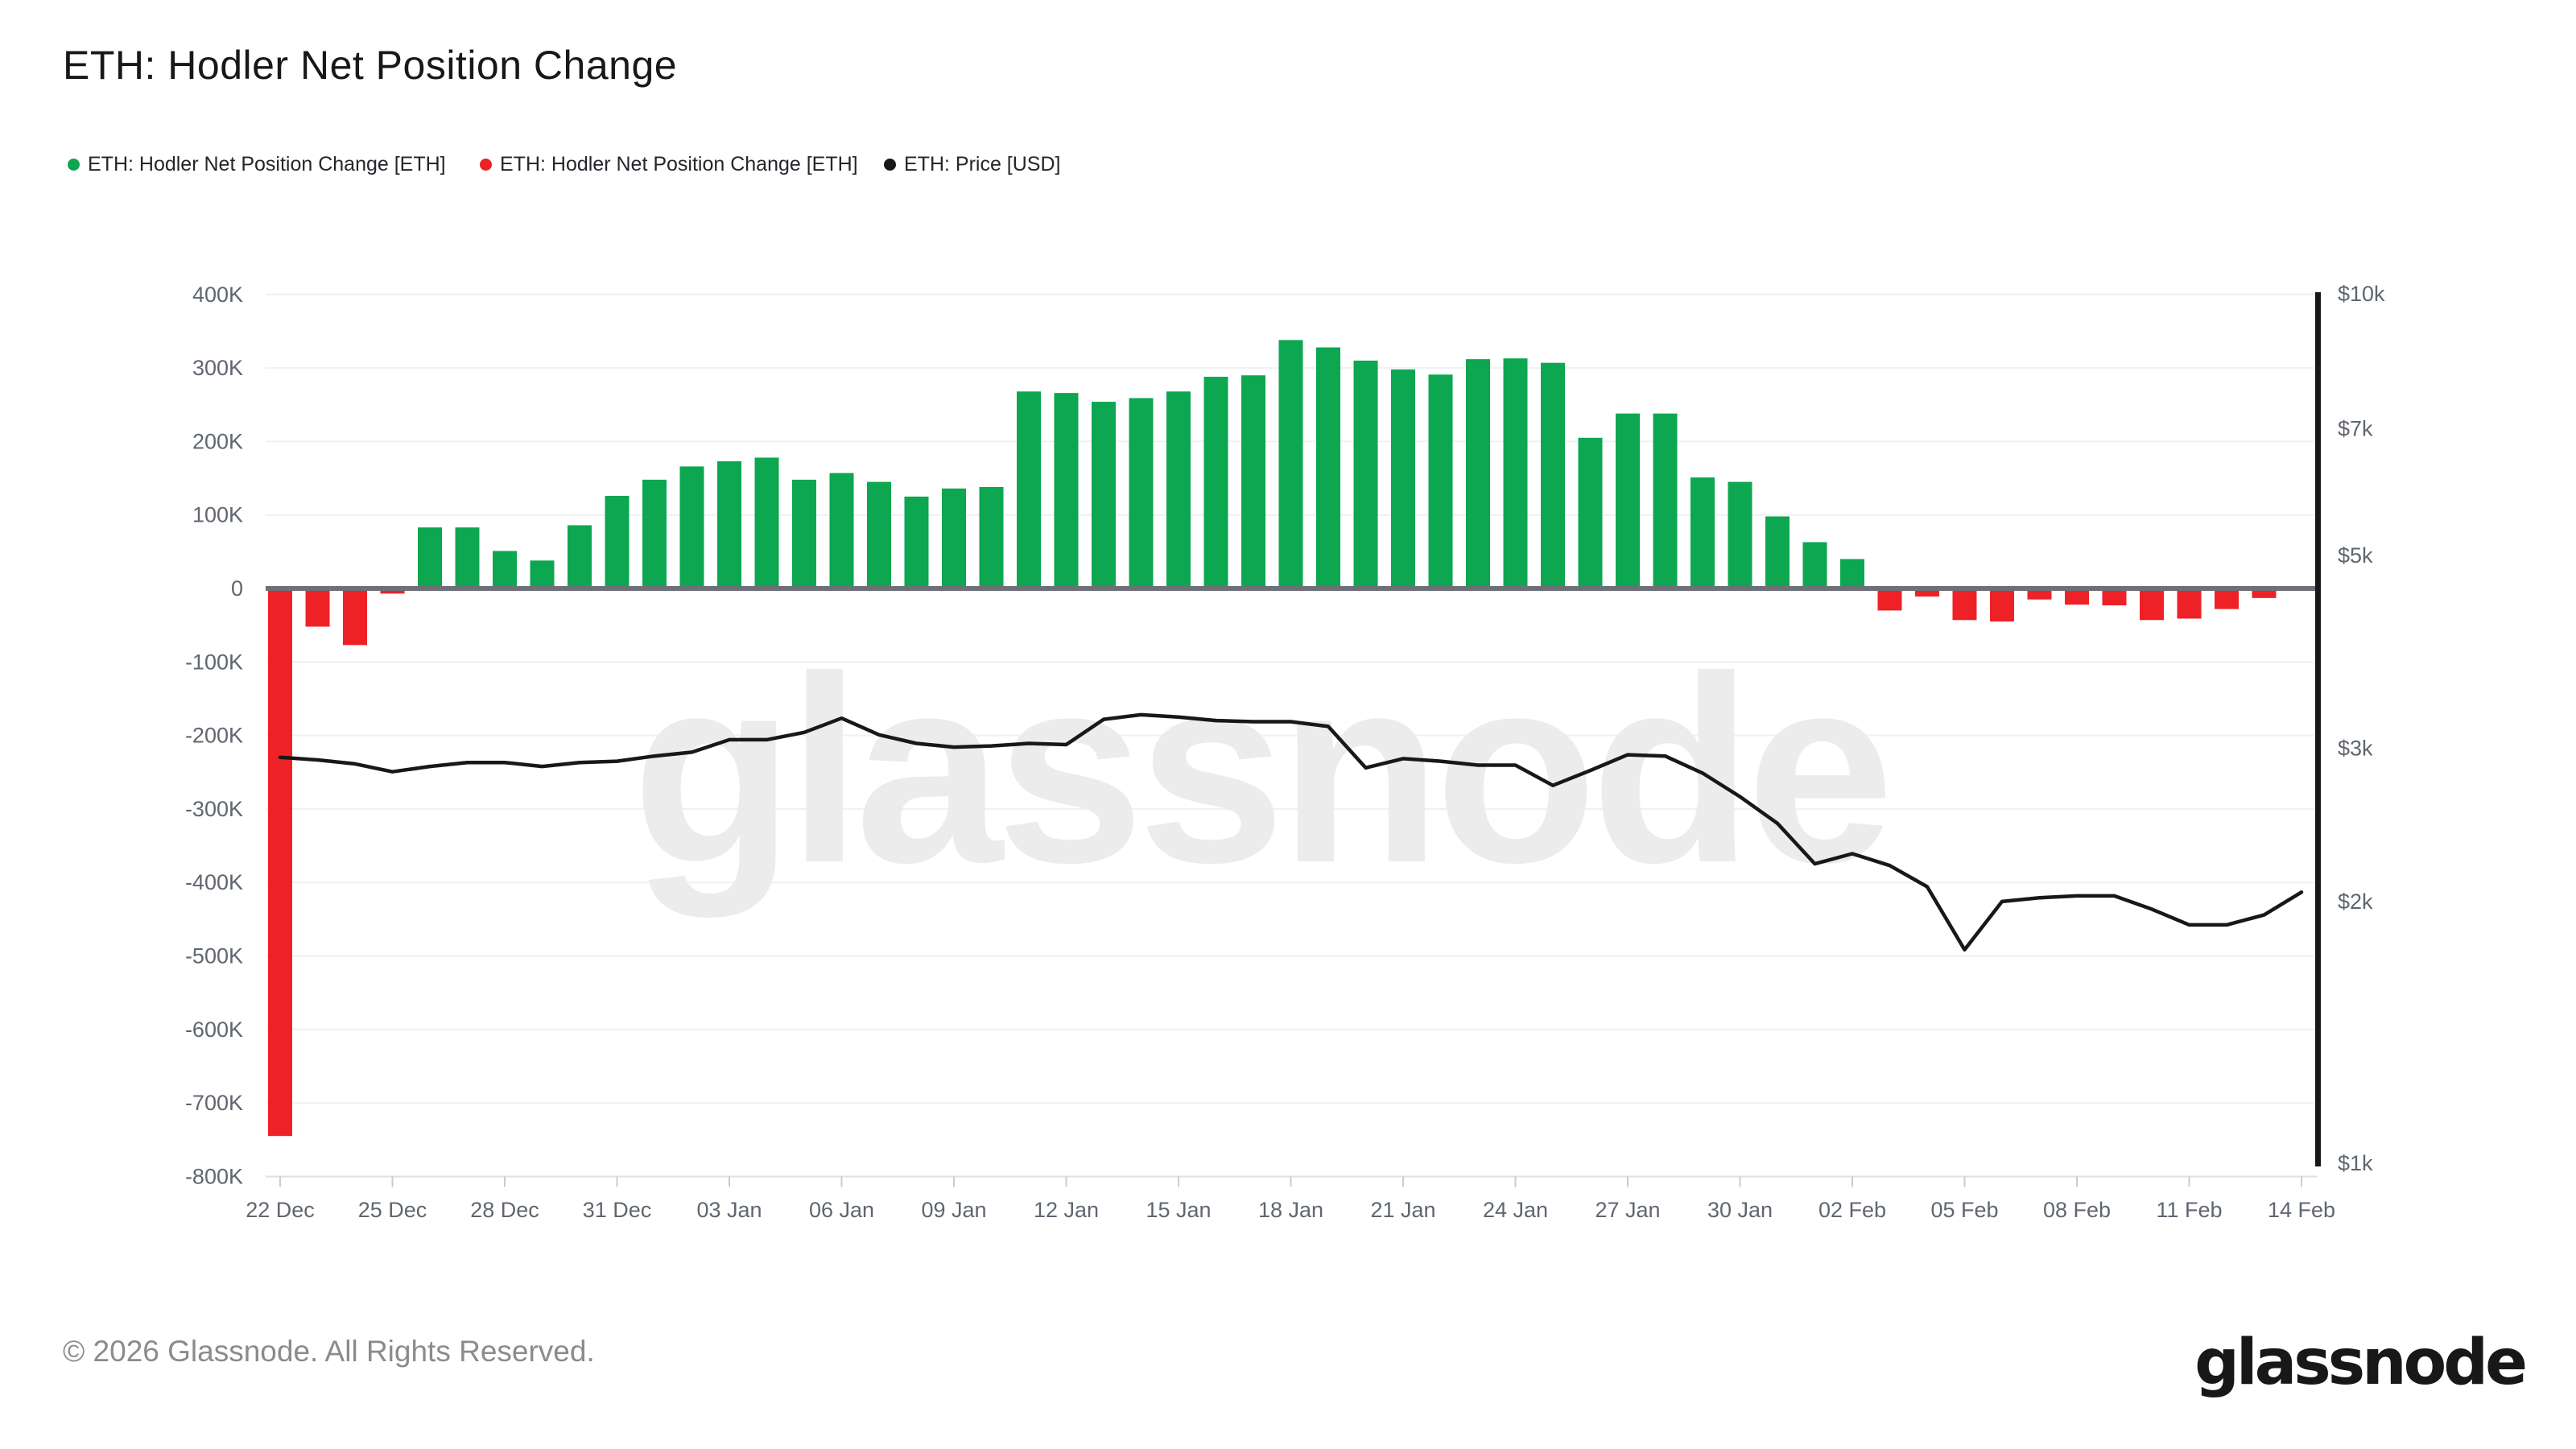  Describe the element at coordinates (214, 1176) in the screenshot. I see `left-axis-tick-label: -800K` at that location.